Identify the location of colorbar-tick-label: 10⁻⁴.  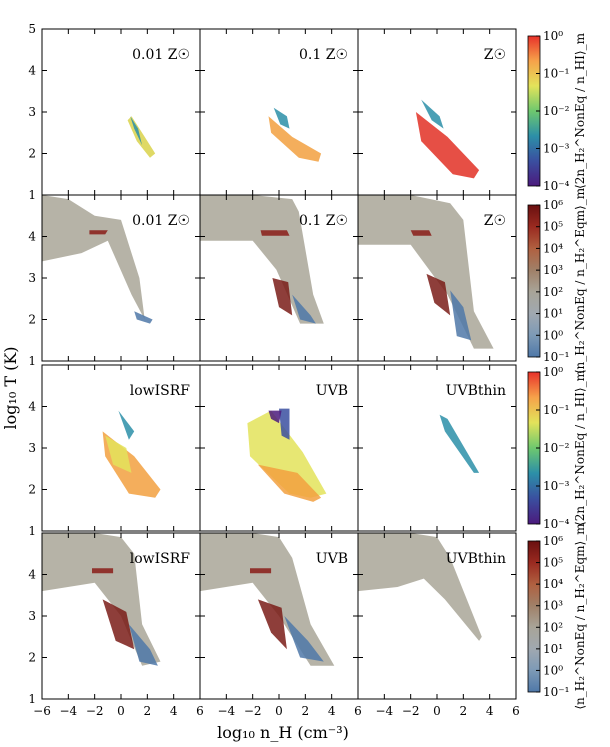
(556, 186).